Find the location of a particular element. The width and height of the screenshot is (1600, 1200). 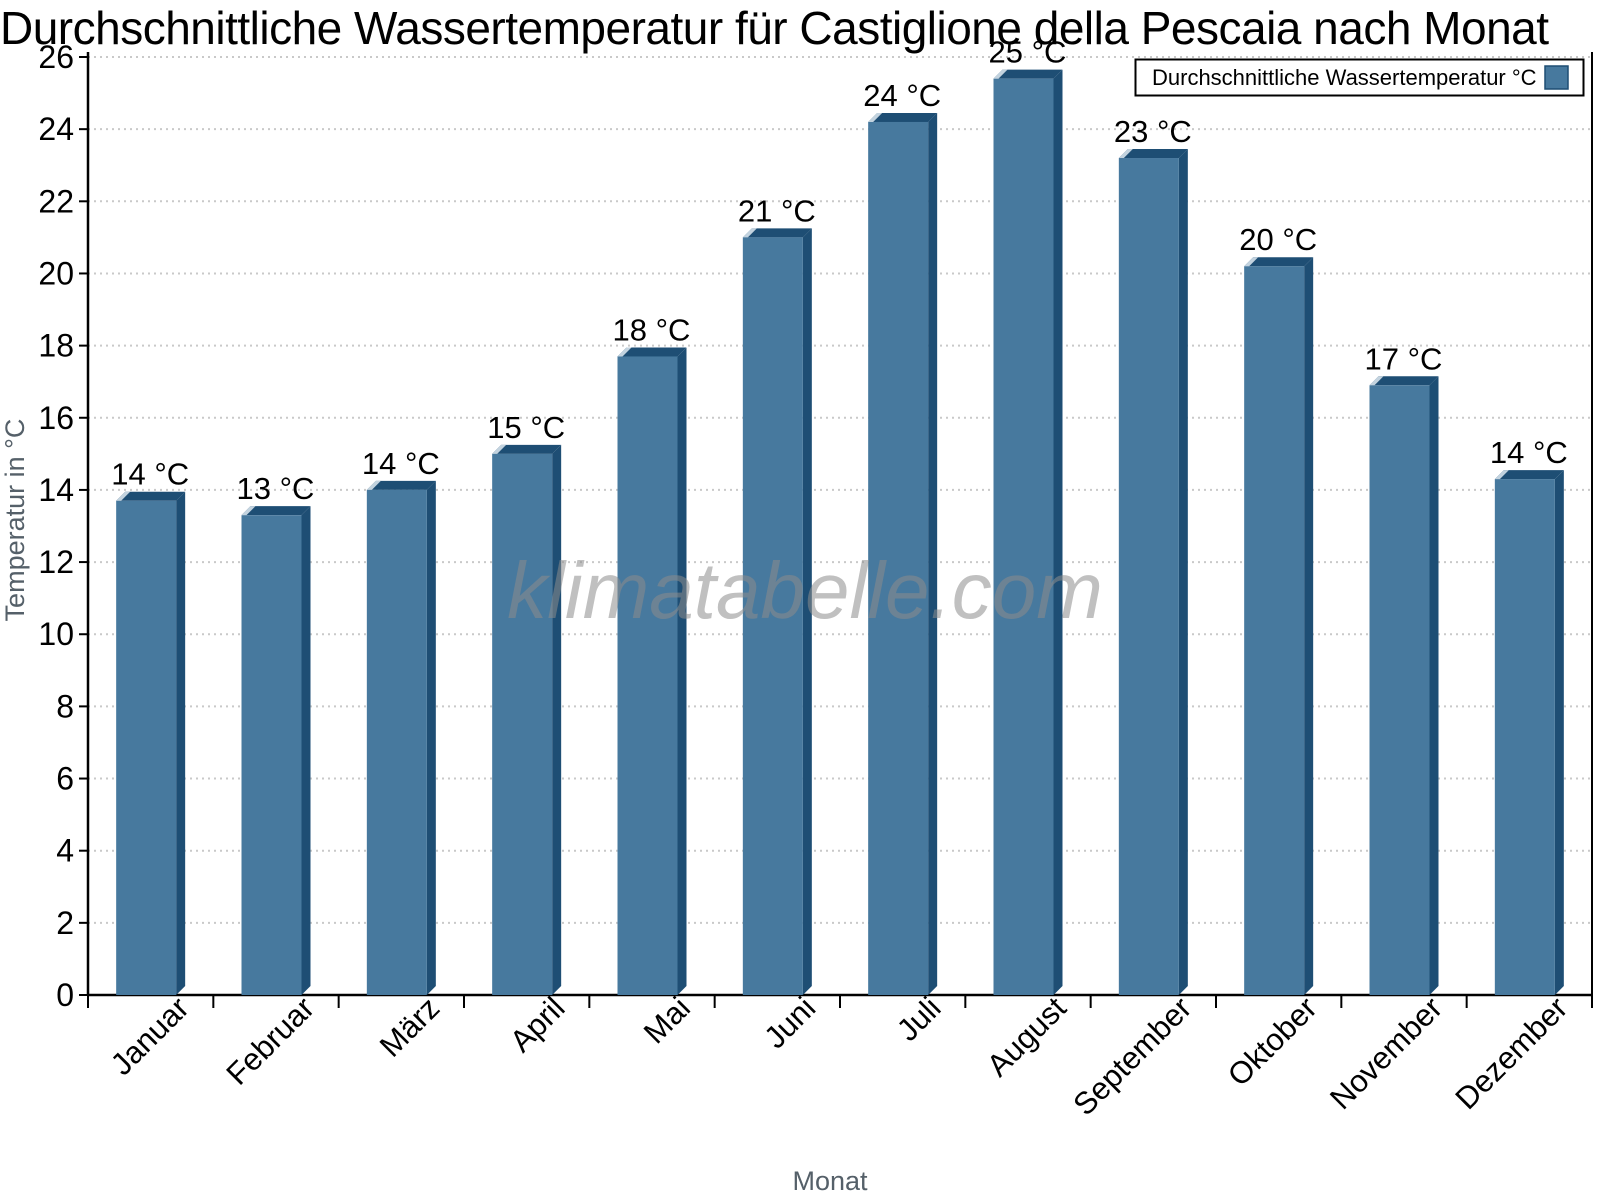

y-tick-label: 12 is located at coordinates (56, 562).